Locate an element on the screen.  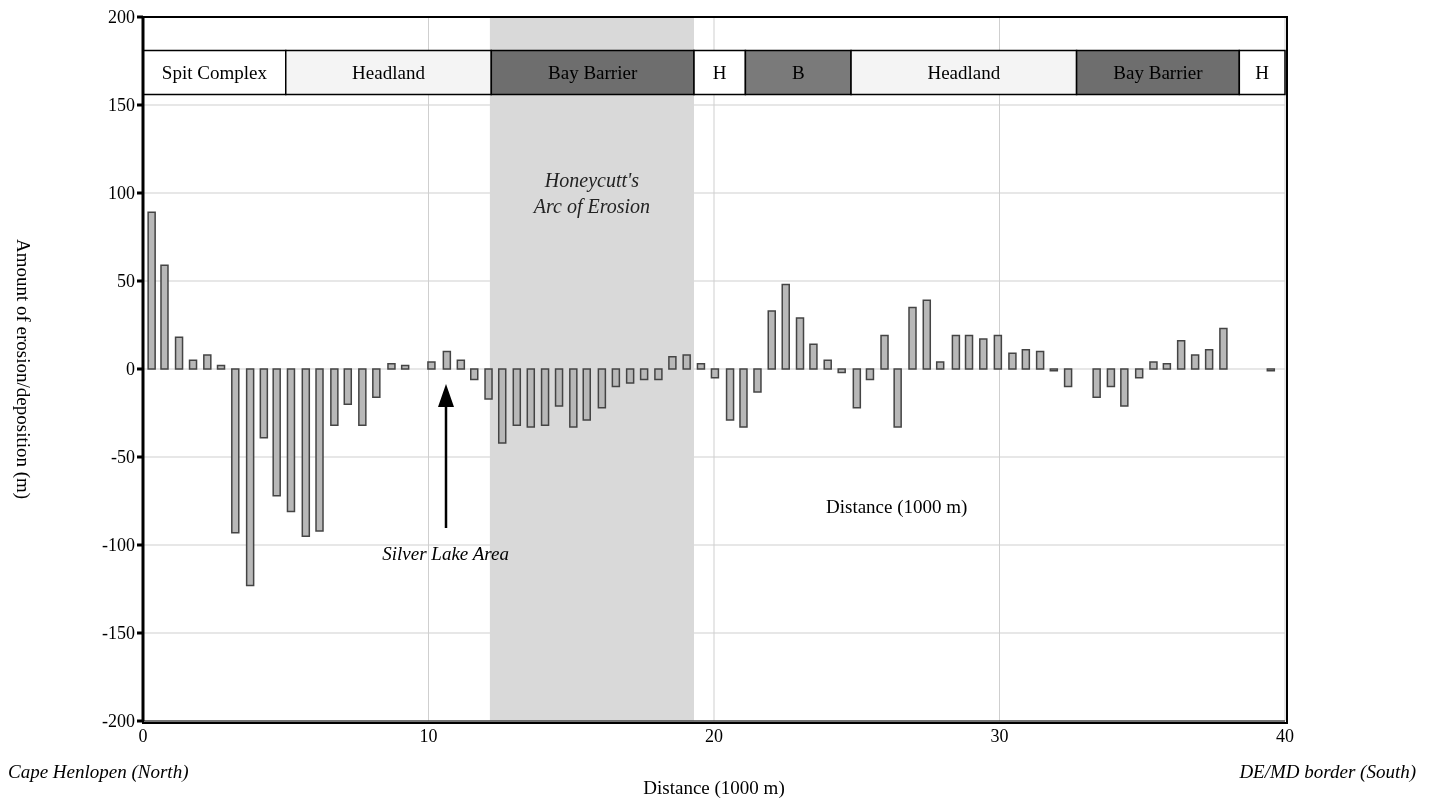
x-tick-label: 40 is located at coordinates (1285, 735).